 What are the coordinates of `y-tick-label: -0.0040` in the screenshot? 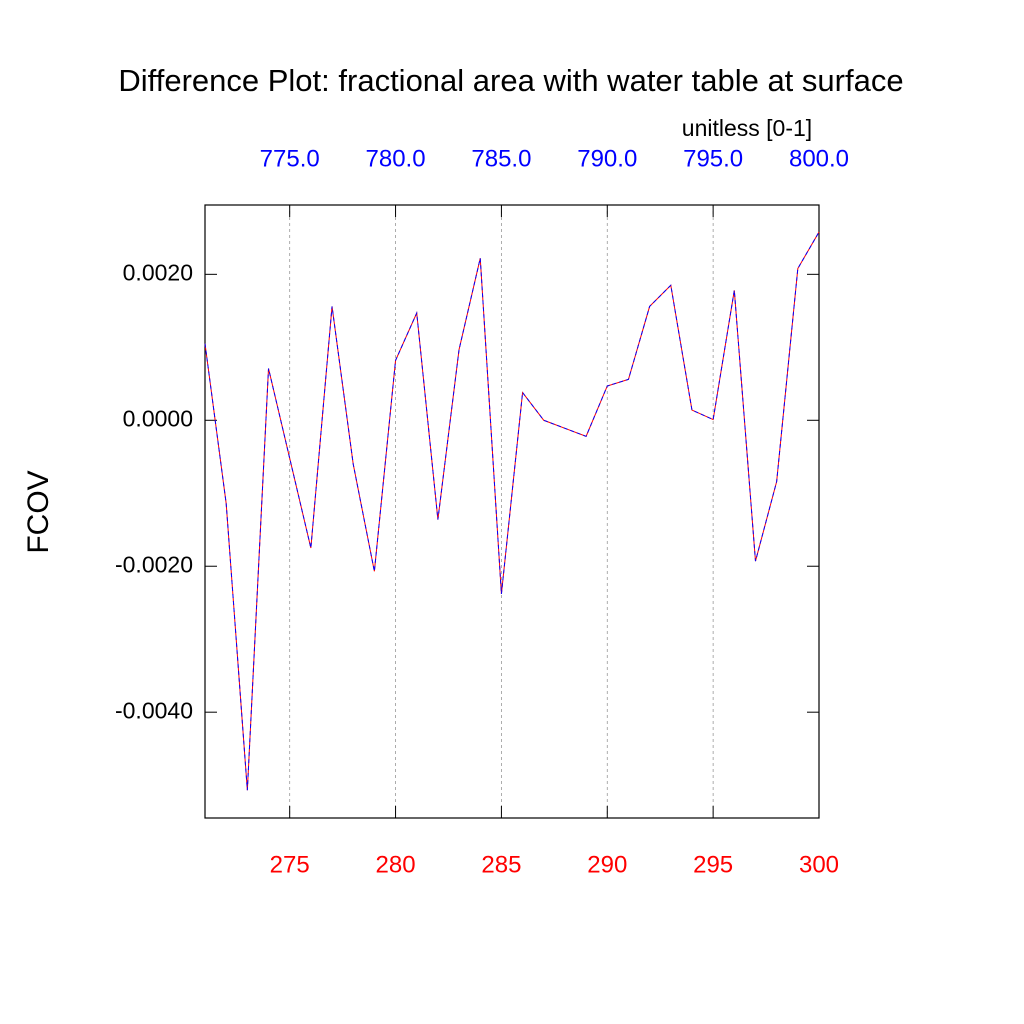 It's located at (154, 710).